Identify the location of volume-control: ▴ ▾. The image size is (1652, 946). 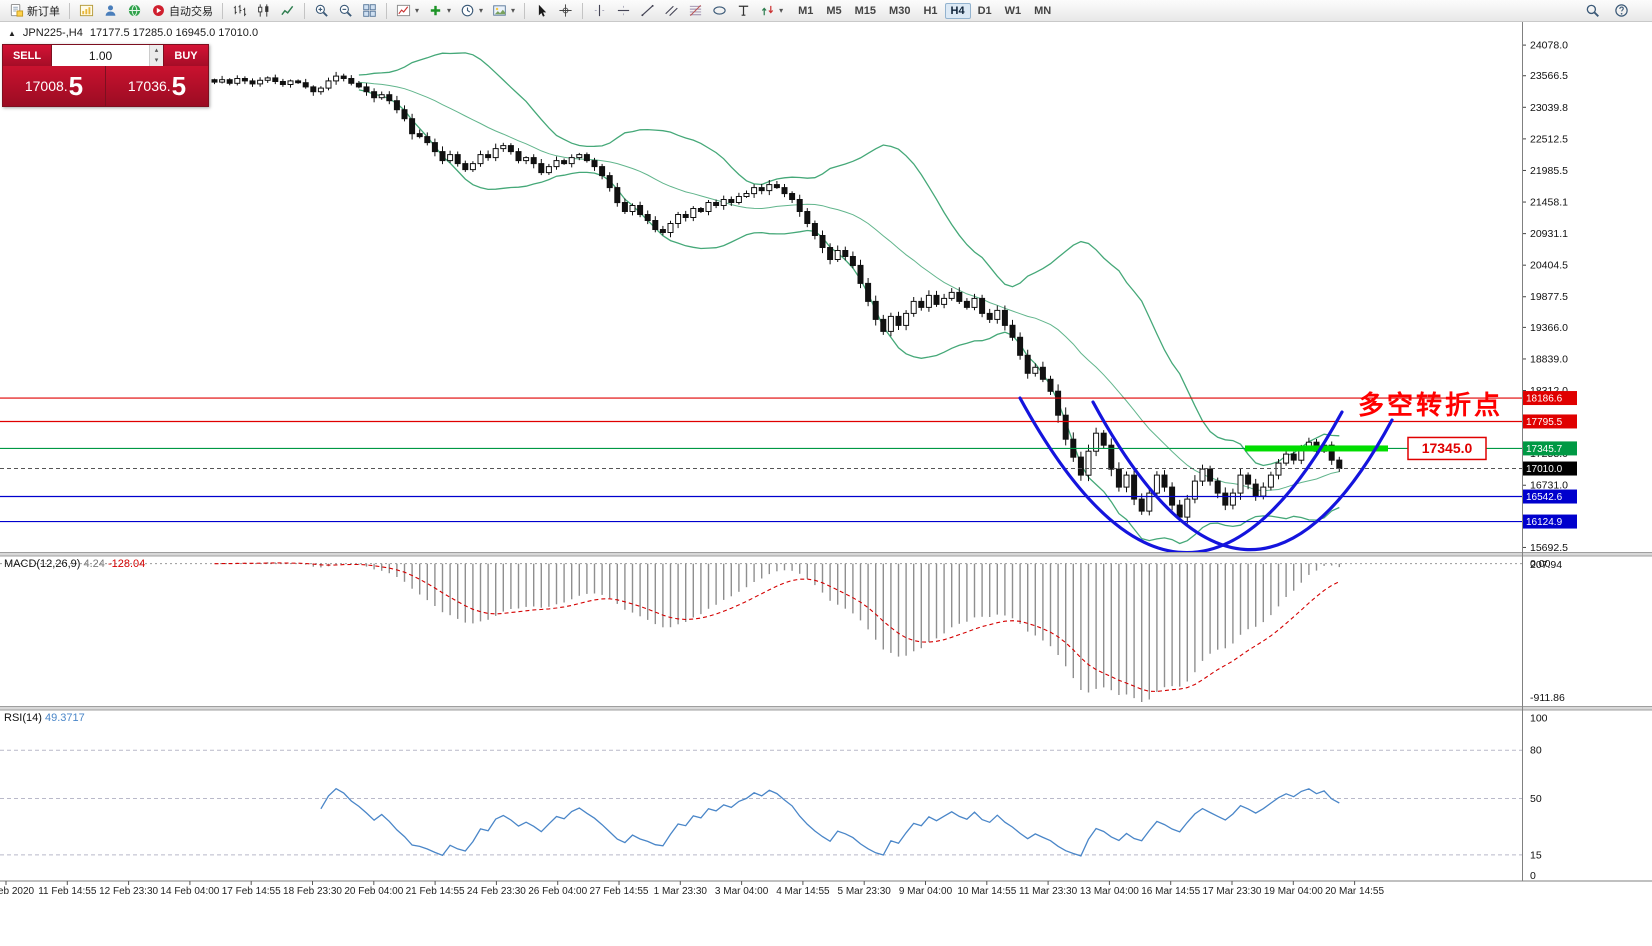
(107, 55).